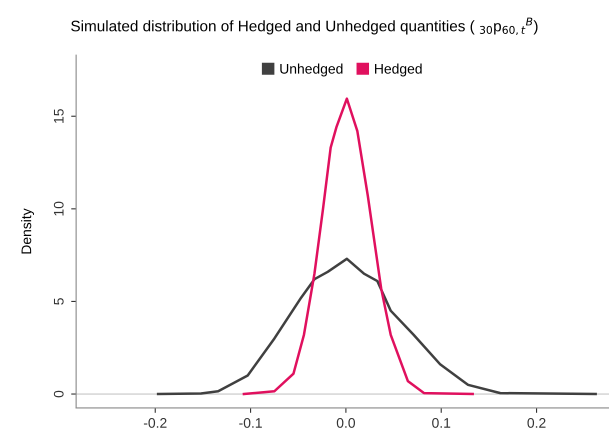 Image resolution: width=609 pixels, height=441 pixels. Describe the element at coordinates (155, 423) in the screenshot. I see `x-tick-label: -0.2` at that location.